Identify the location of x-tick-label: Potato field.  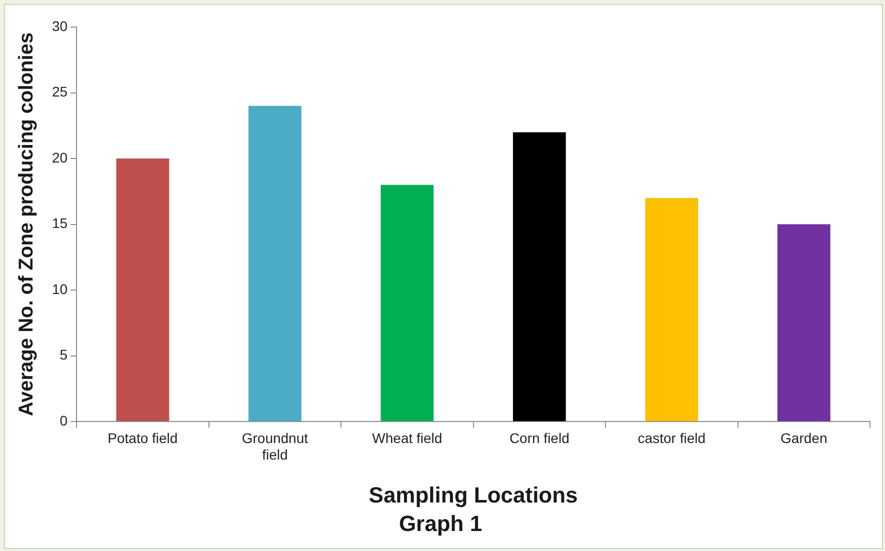
(143, 438).